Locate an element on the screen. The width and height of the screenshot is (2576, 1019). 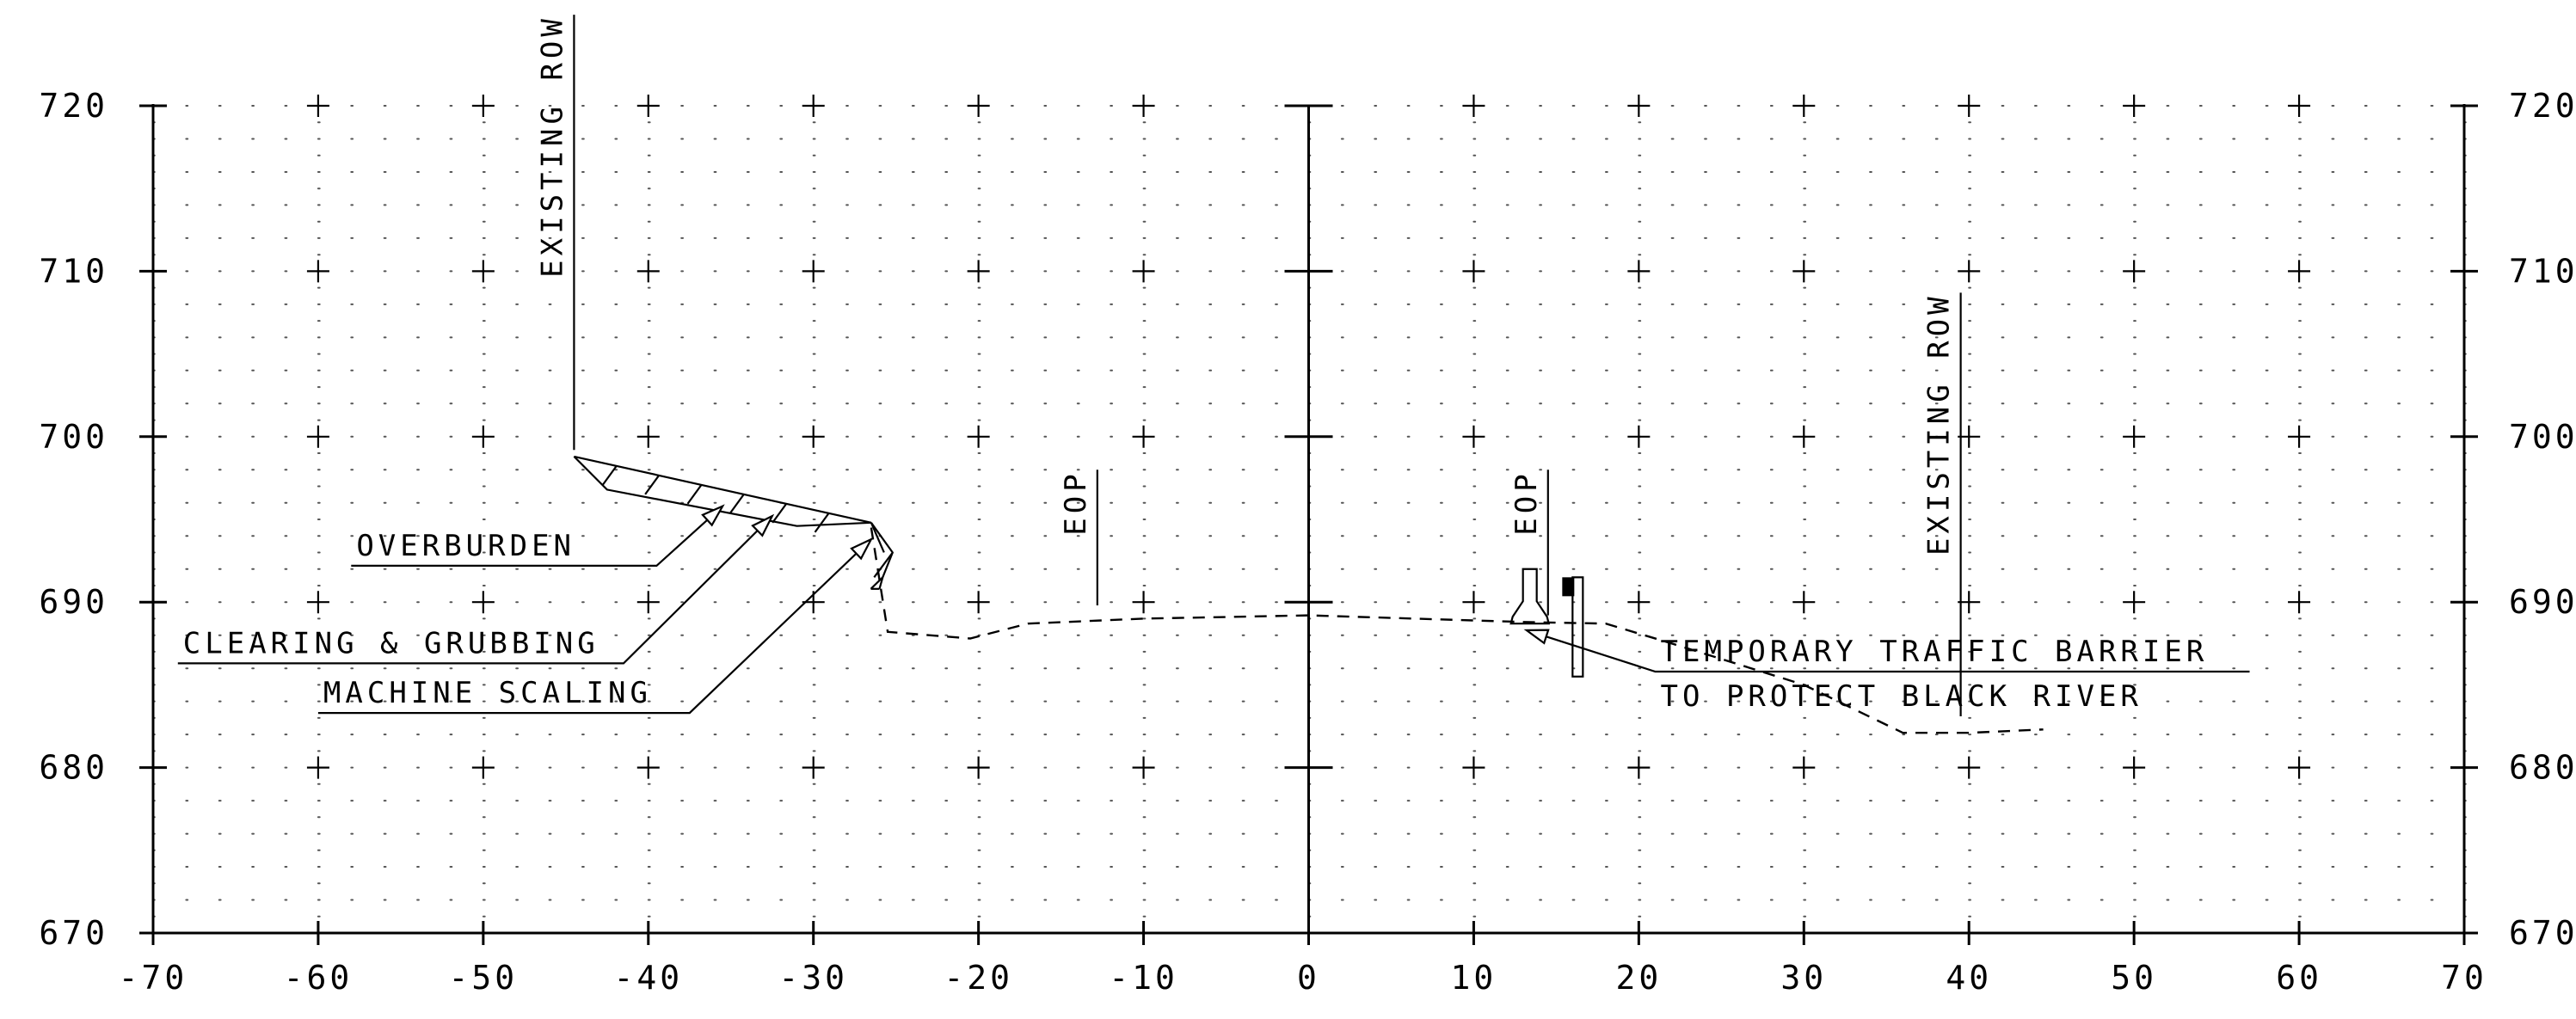
leader-line is located at coordinates (594, 626).